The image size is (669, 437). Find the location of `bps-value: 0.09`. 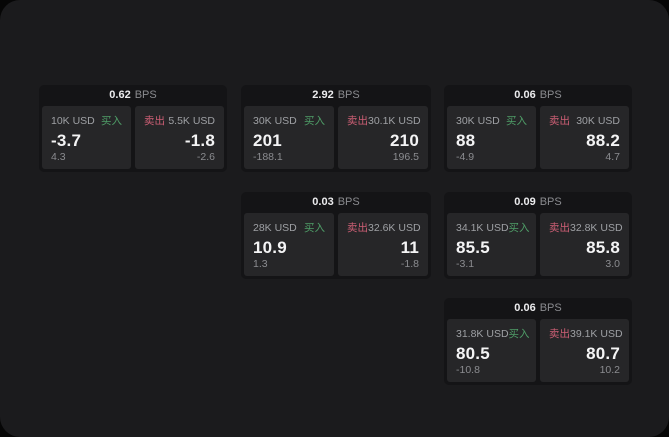

bps-value: 0.09 is located at coordinates (525, 202).